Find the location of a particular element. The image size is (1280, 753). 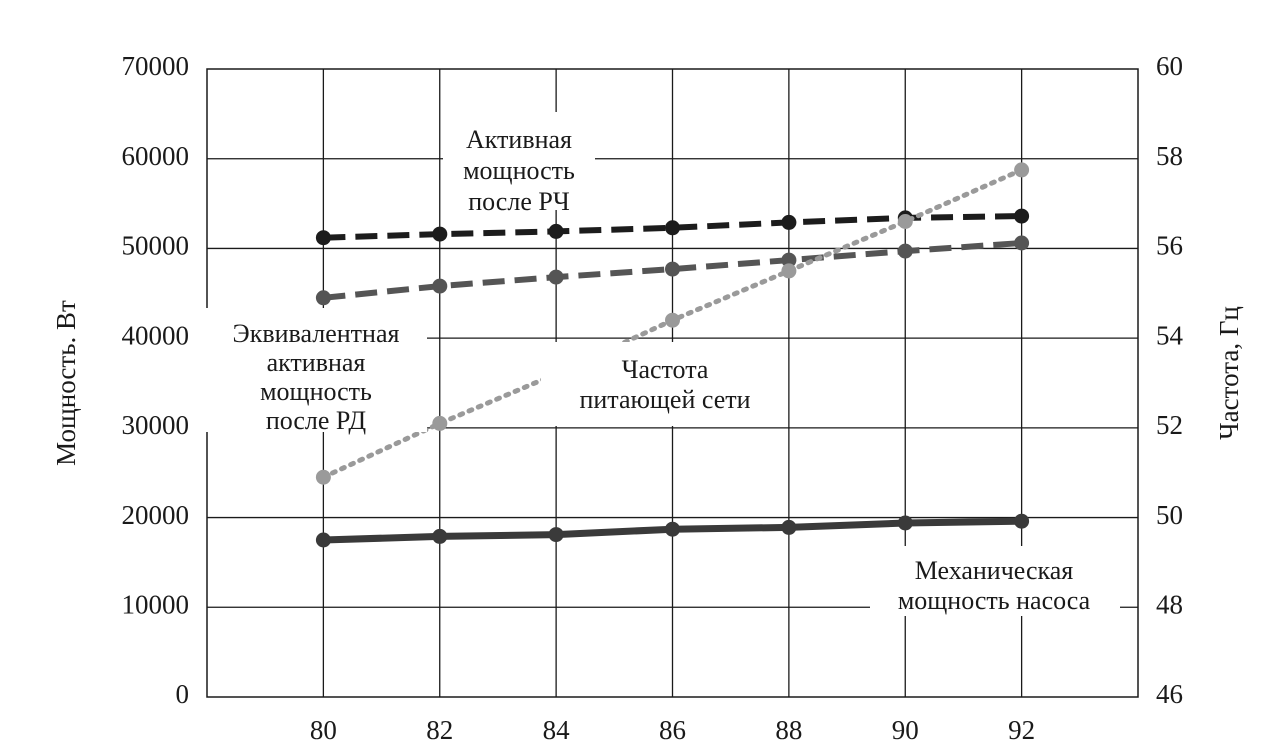

y-tick-label-3: 30000 is located at coordinates (156, 425).